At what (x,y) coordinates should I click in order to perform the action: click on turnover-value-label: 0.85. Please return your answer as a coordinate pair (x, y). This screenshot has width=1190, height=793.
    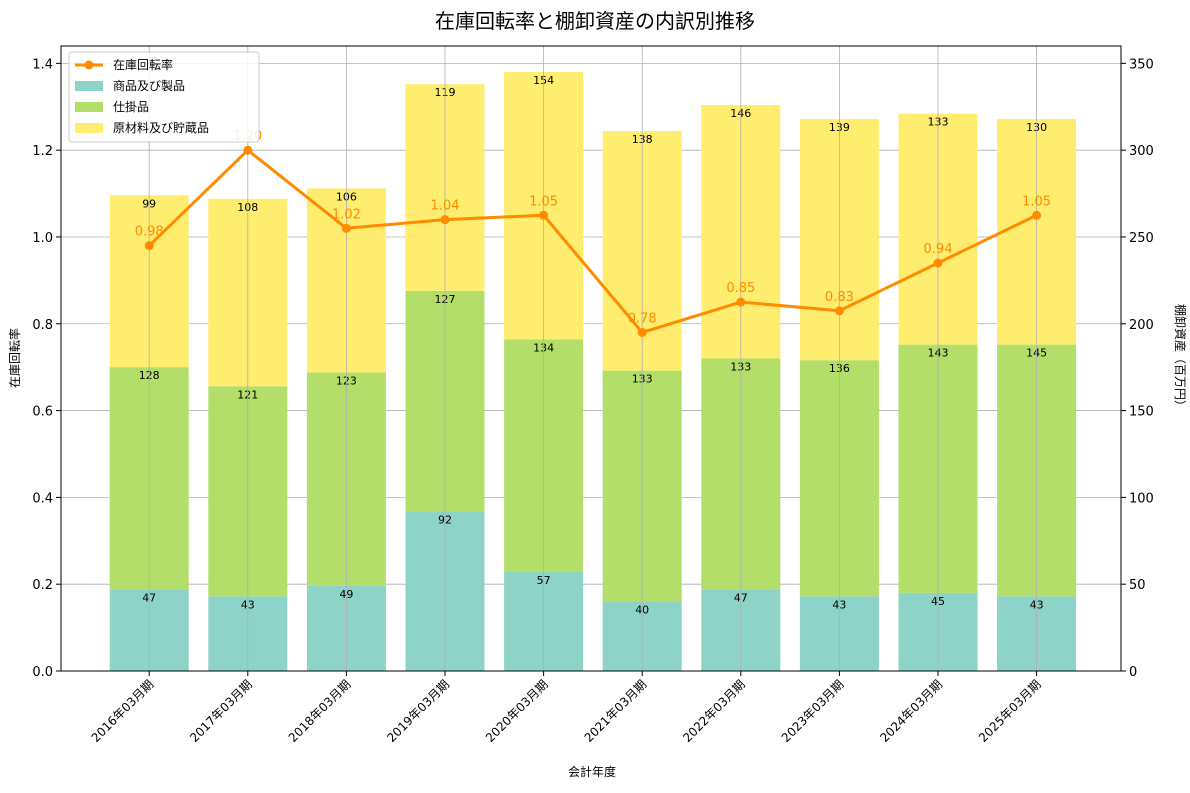
    Looking at the image, I should click on (740, 288).